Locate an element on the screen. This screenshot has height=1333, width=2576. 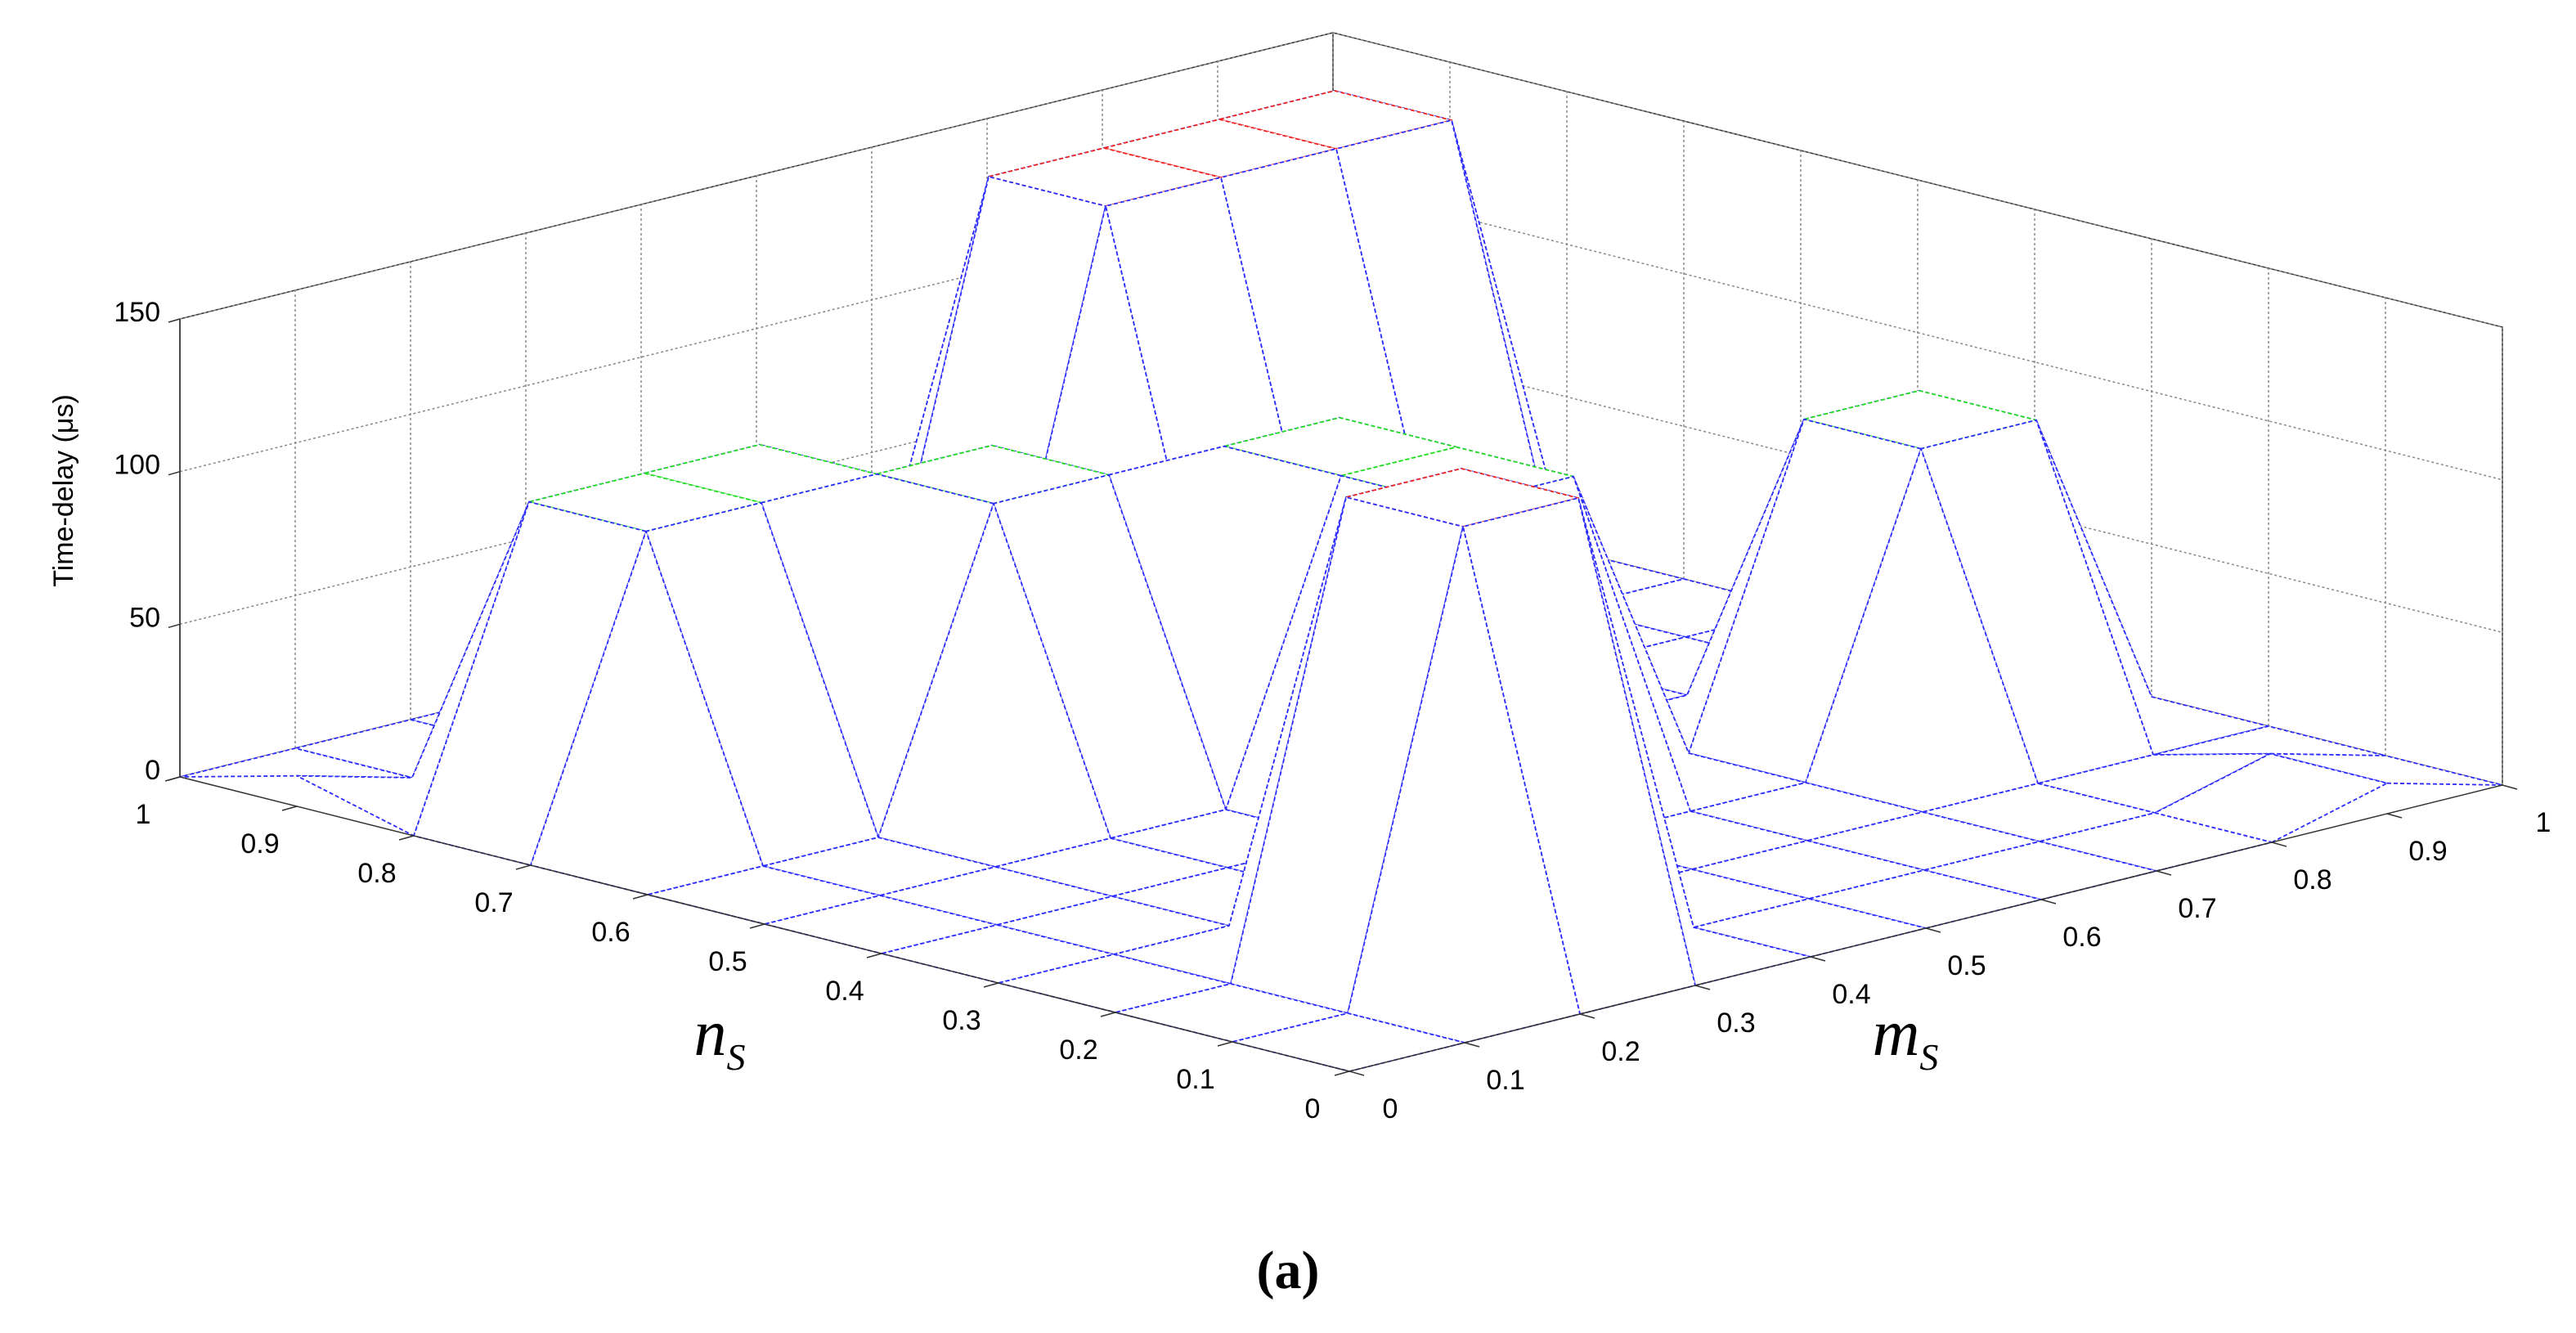
z-tick-label: 150 is located at coordinates (137, 312).